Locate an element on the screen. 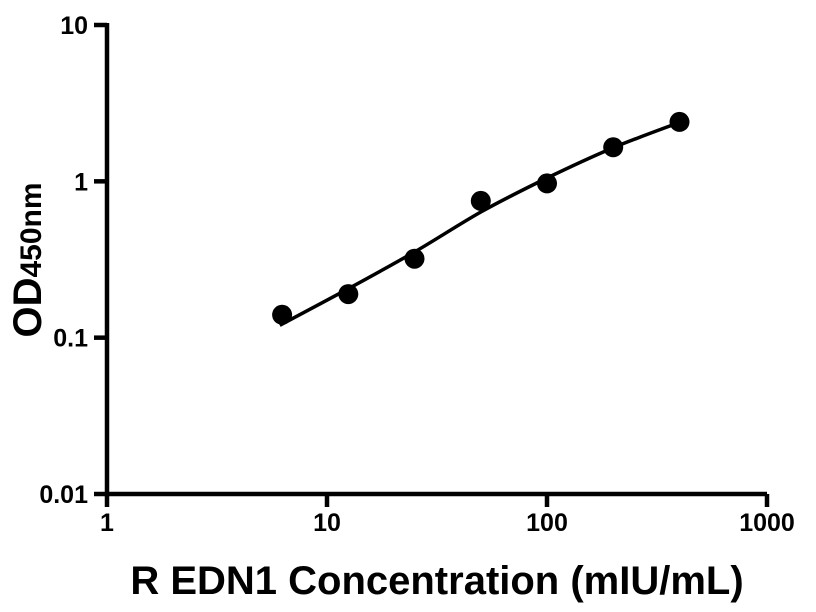 The height and width of the screenshot is (612, 816). y-axis-title: OD450nm is located at coordinates (28, 260).